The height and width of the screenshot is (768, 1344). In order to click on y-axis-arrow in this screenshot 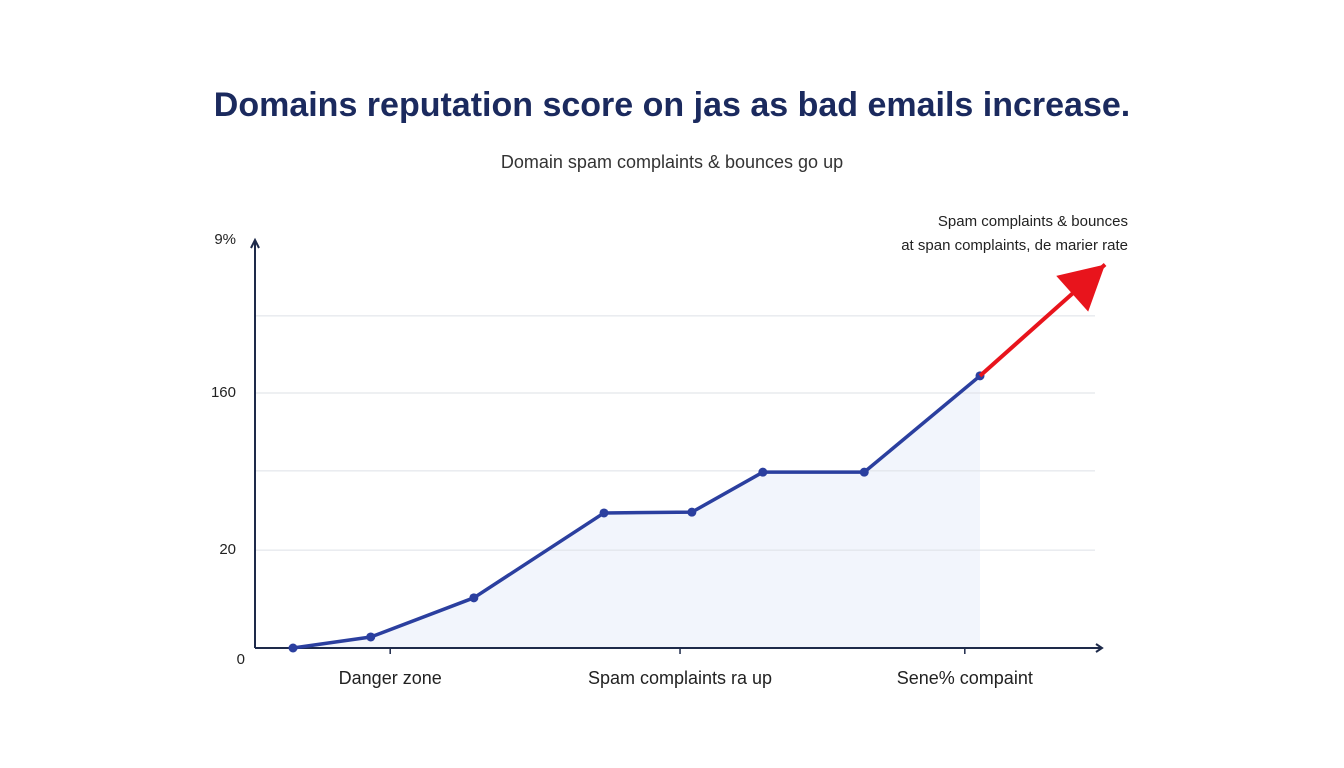, I will do `click(255, 243)`.